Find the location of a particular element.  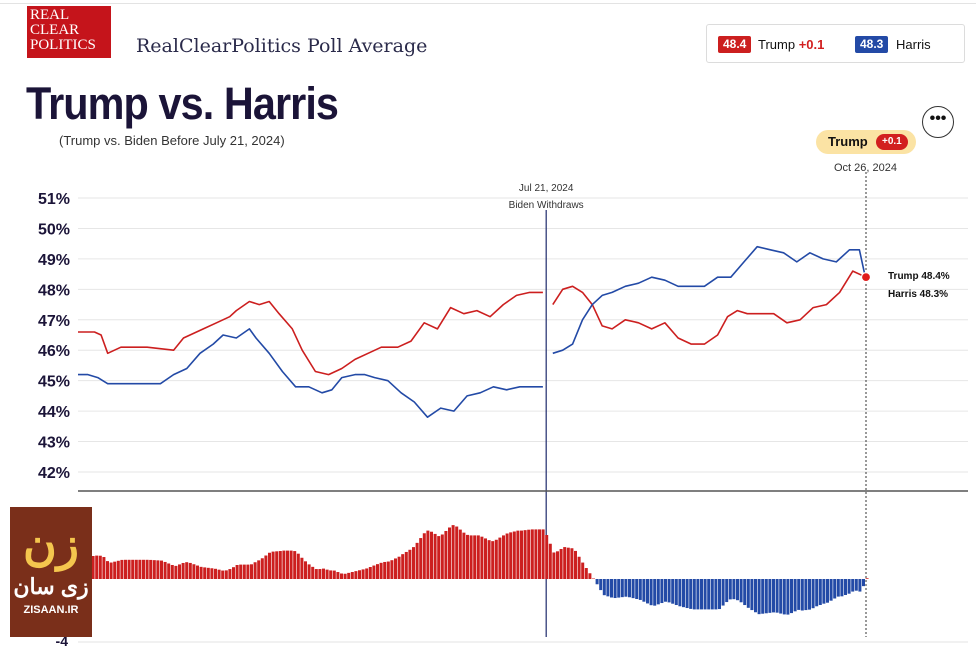

rcp-logo: REAL CLEAR POLITICS is located at coordinates (69, 32).